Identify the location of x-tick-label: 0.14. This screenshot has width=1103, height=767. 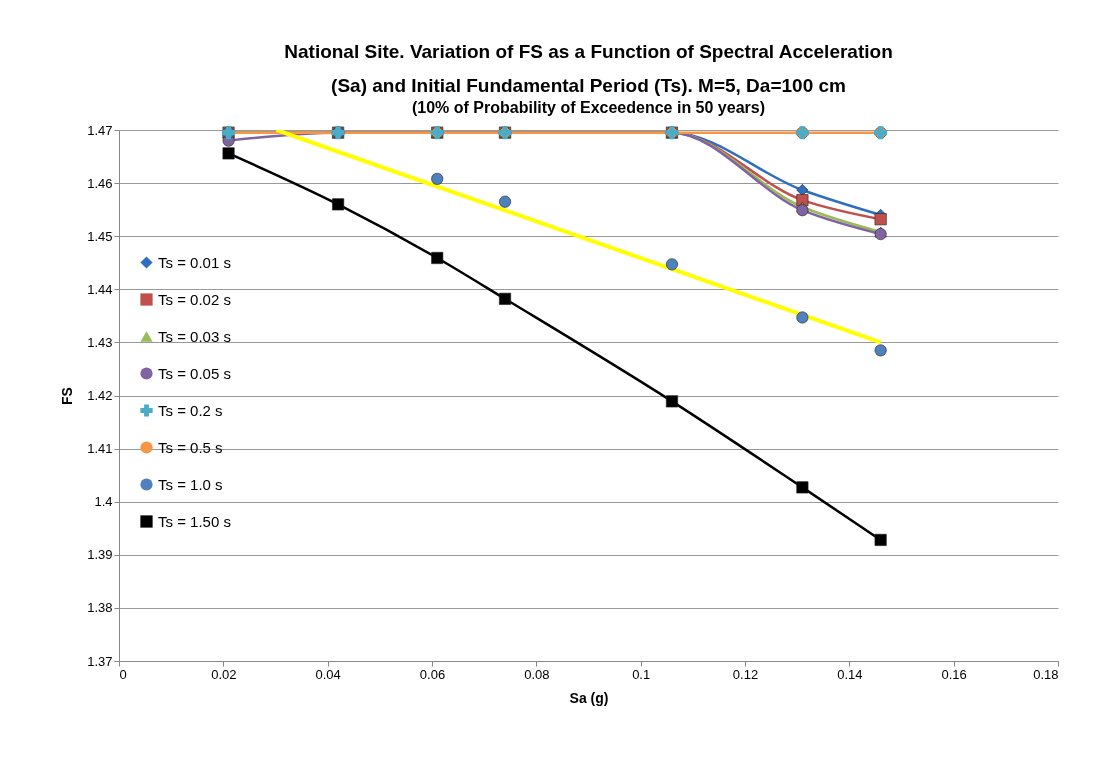
(850, 674).